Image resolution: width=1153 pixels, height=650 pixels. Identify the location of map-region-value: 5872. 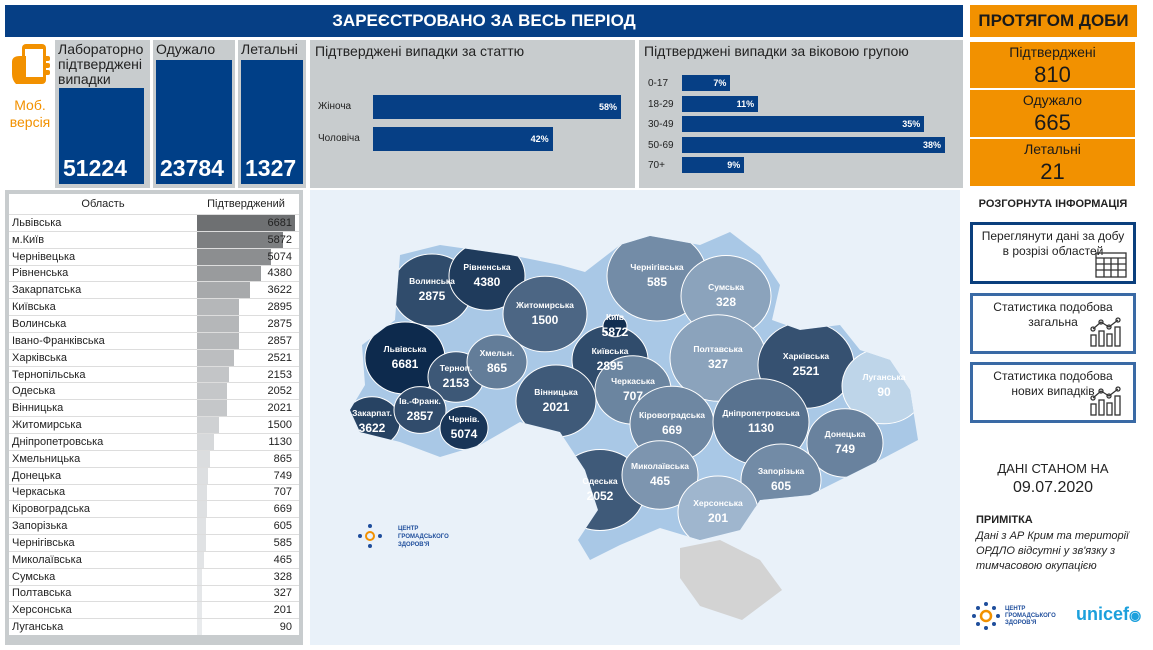
(615, 332).